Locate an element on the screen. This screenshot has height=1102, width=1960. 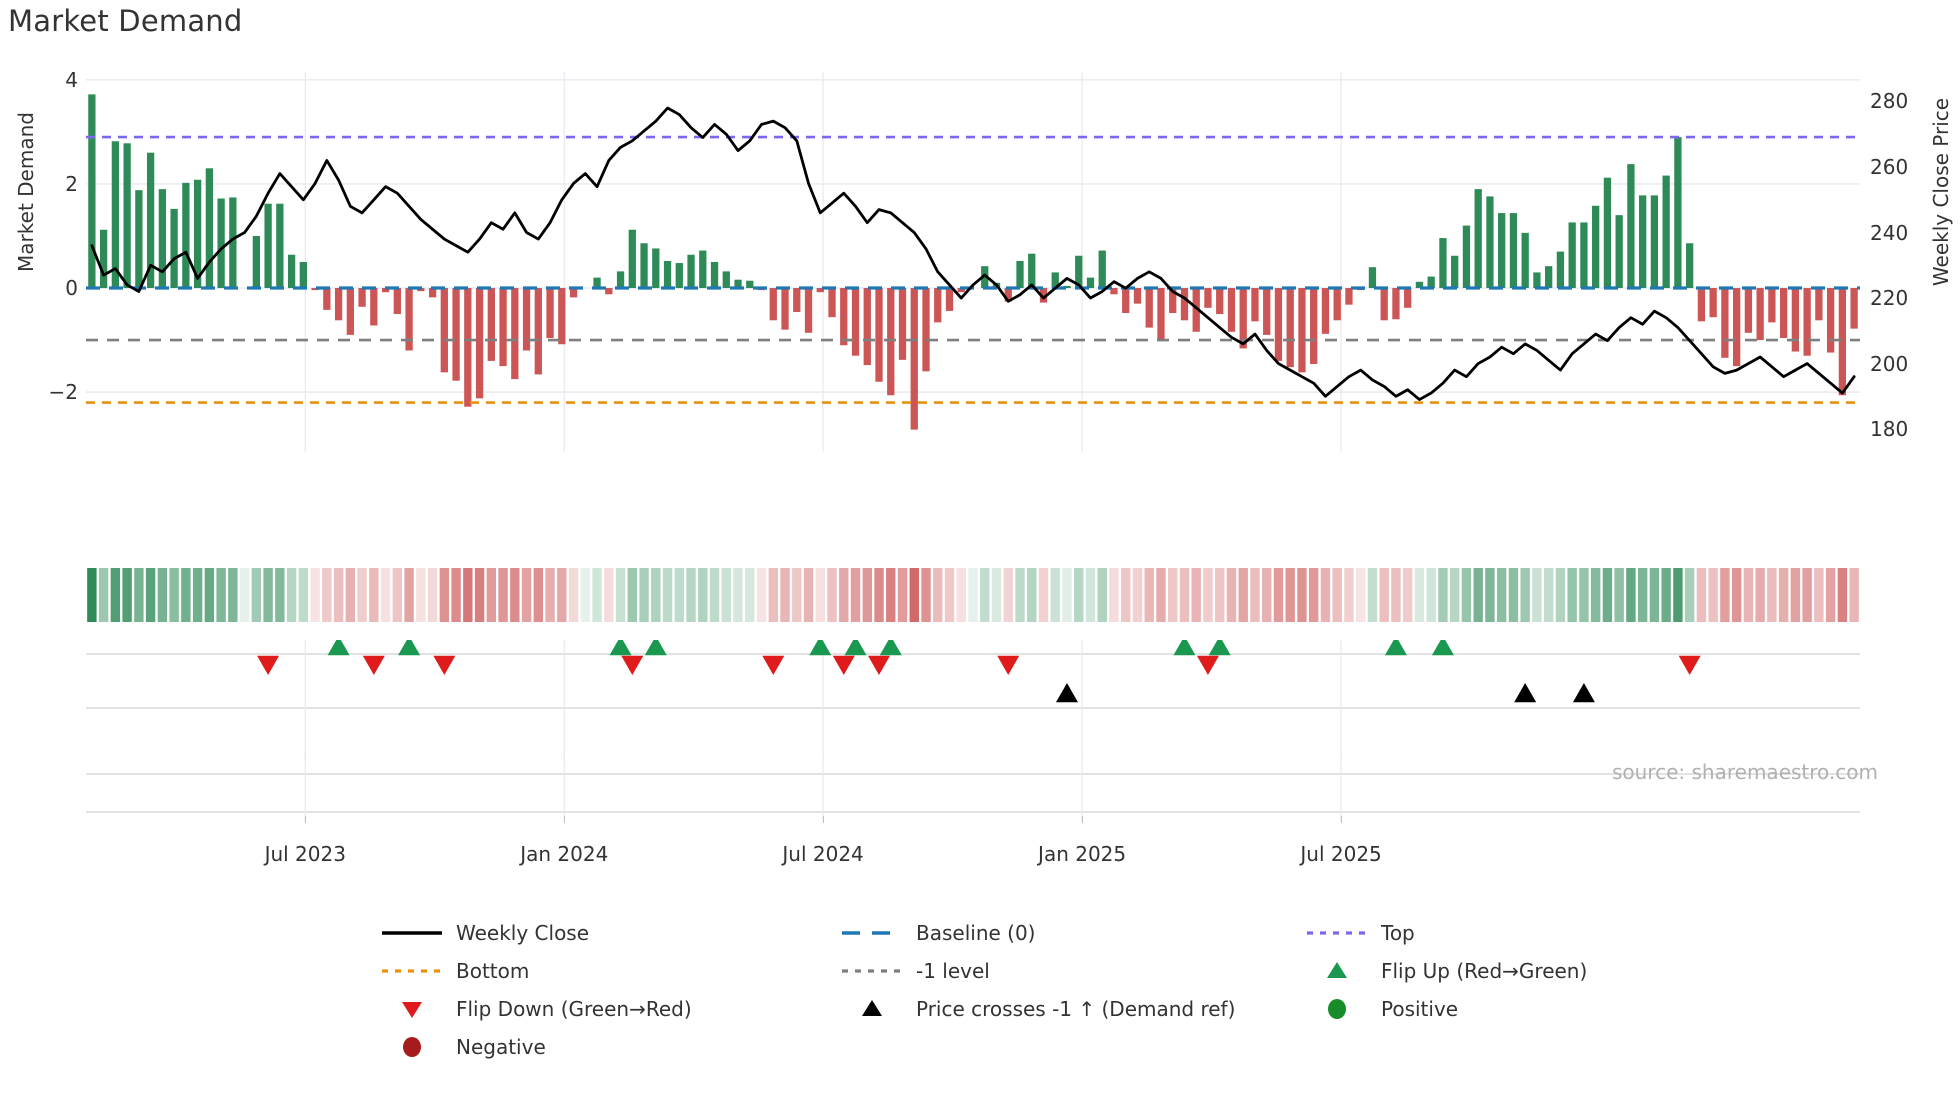
line-dashed-blue-icon is located at coordinates (872, 933).